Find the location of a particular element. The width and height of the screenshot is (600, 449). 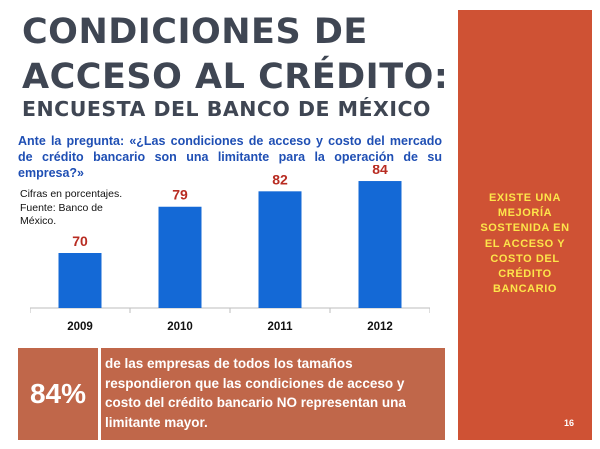

source-line-2: Fuente: Banco de is located at coordinates (61, 207).